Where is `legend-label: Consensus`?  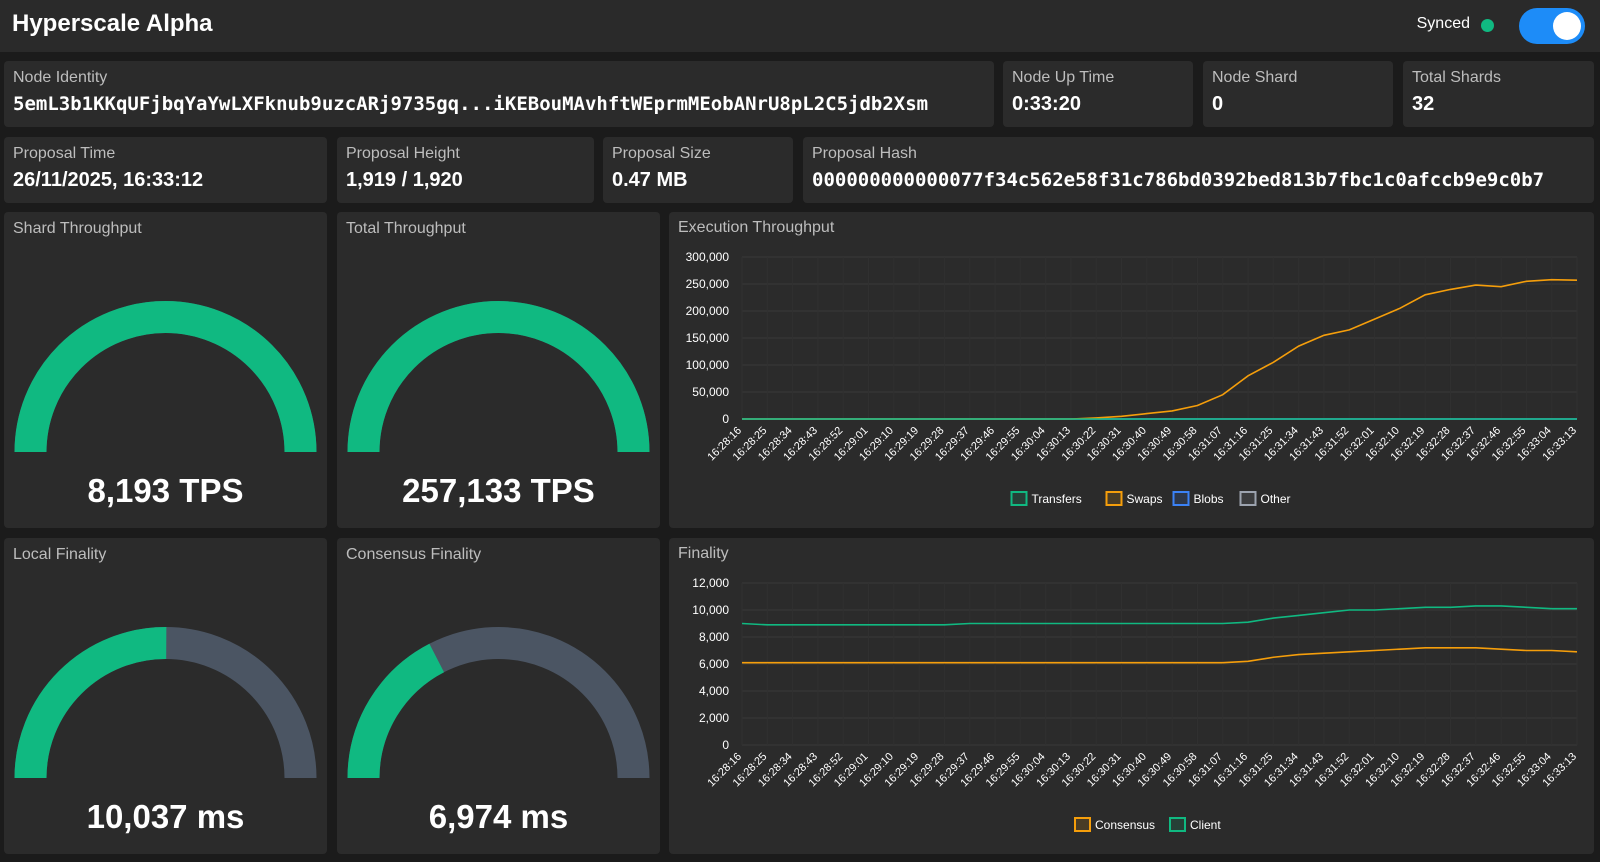 legend-label: Consensus is located at coordinates (1125, 825).